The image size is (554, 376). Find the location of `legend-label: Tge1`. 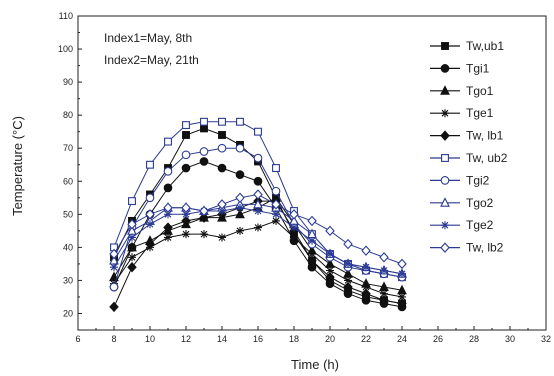

legend-label: Tge1 is located at coordinates (480, 113).